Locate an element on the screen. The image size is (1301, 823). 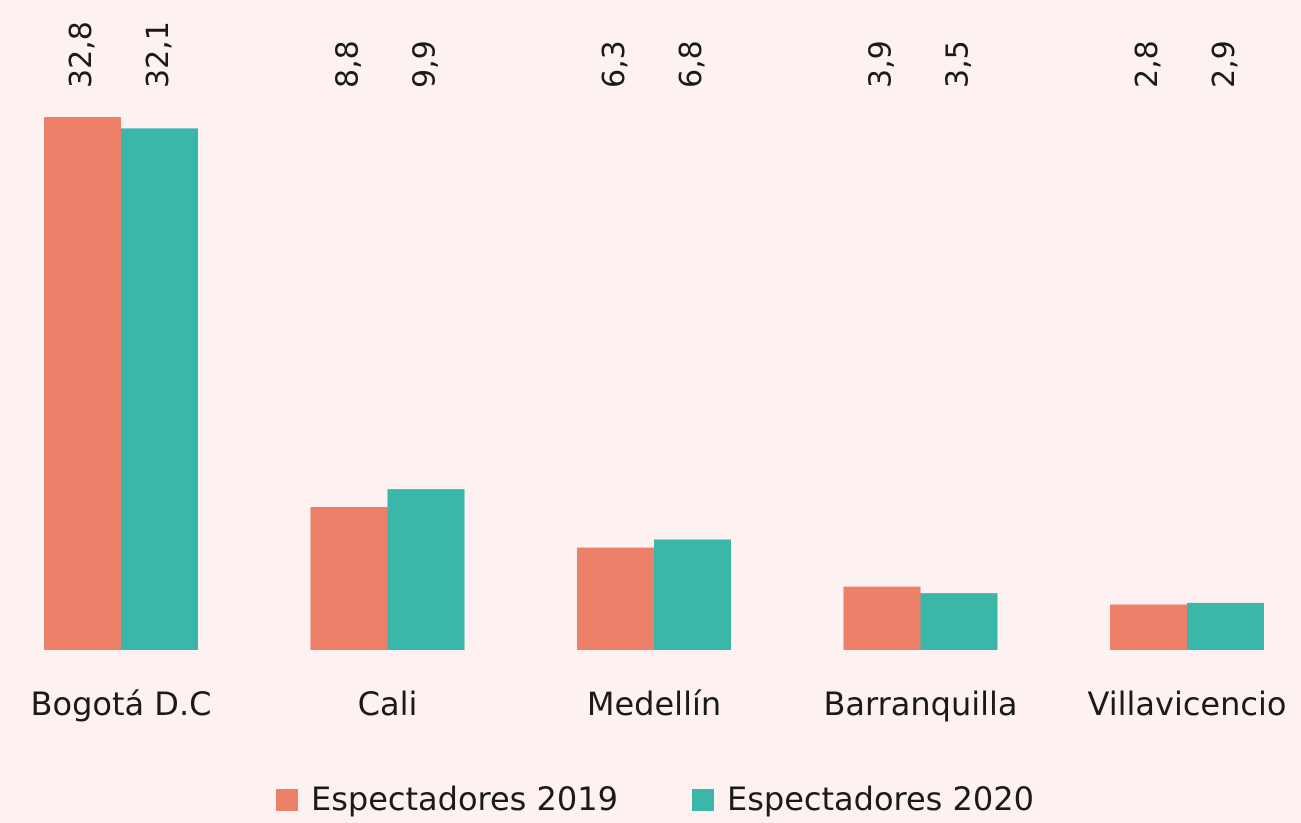
value-label: 2,8 is located at coordinates (1147, 64).